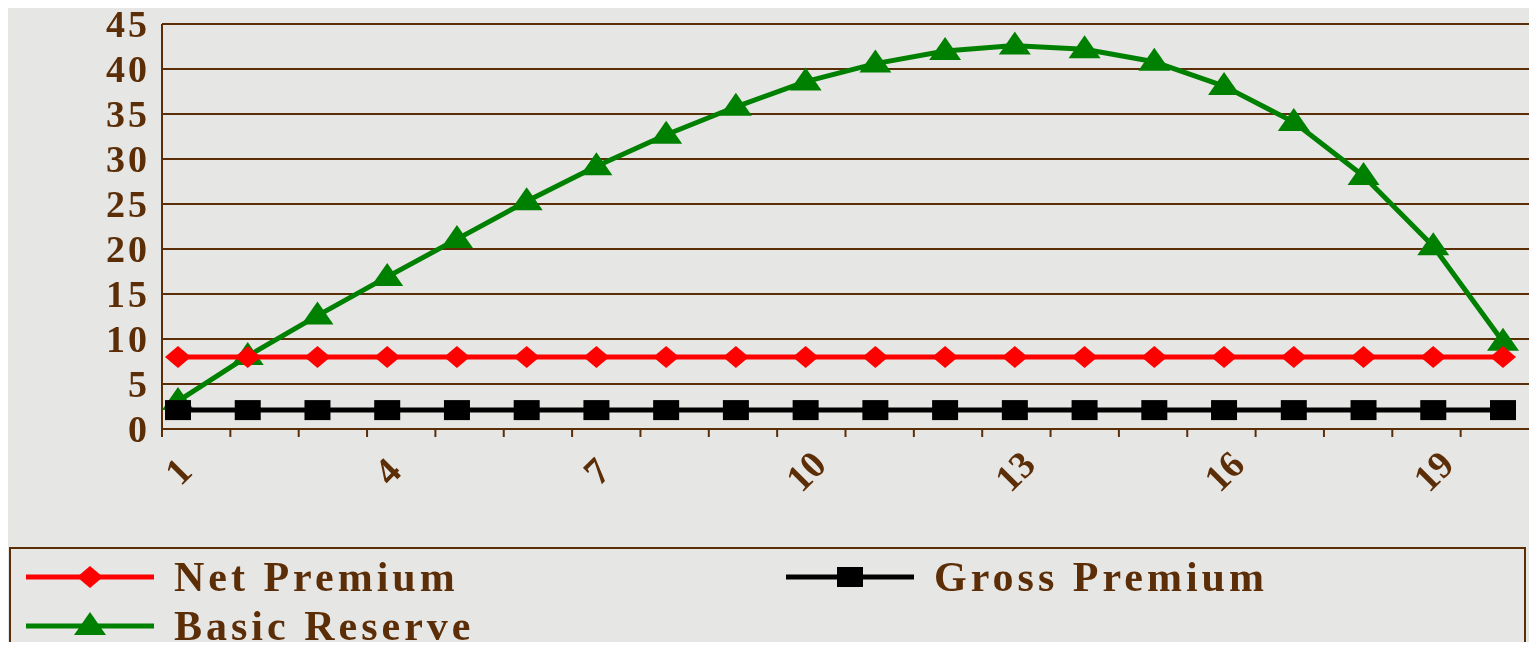 The image size is (1537, 650). What do you see at coordinates (1224, 471) in the screenshot?
I see `x-tick-label: 16` at bounding box center [1224, 471].